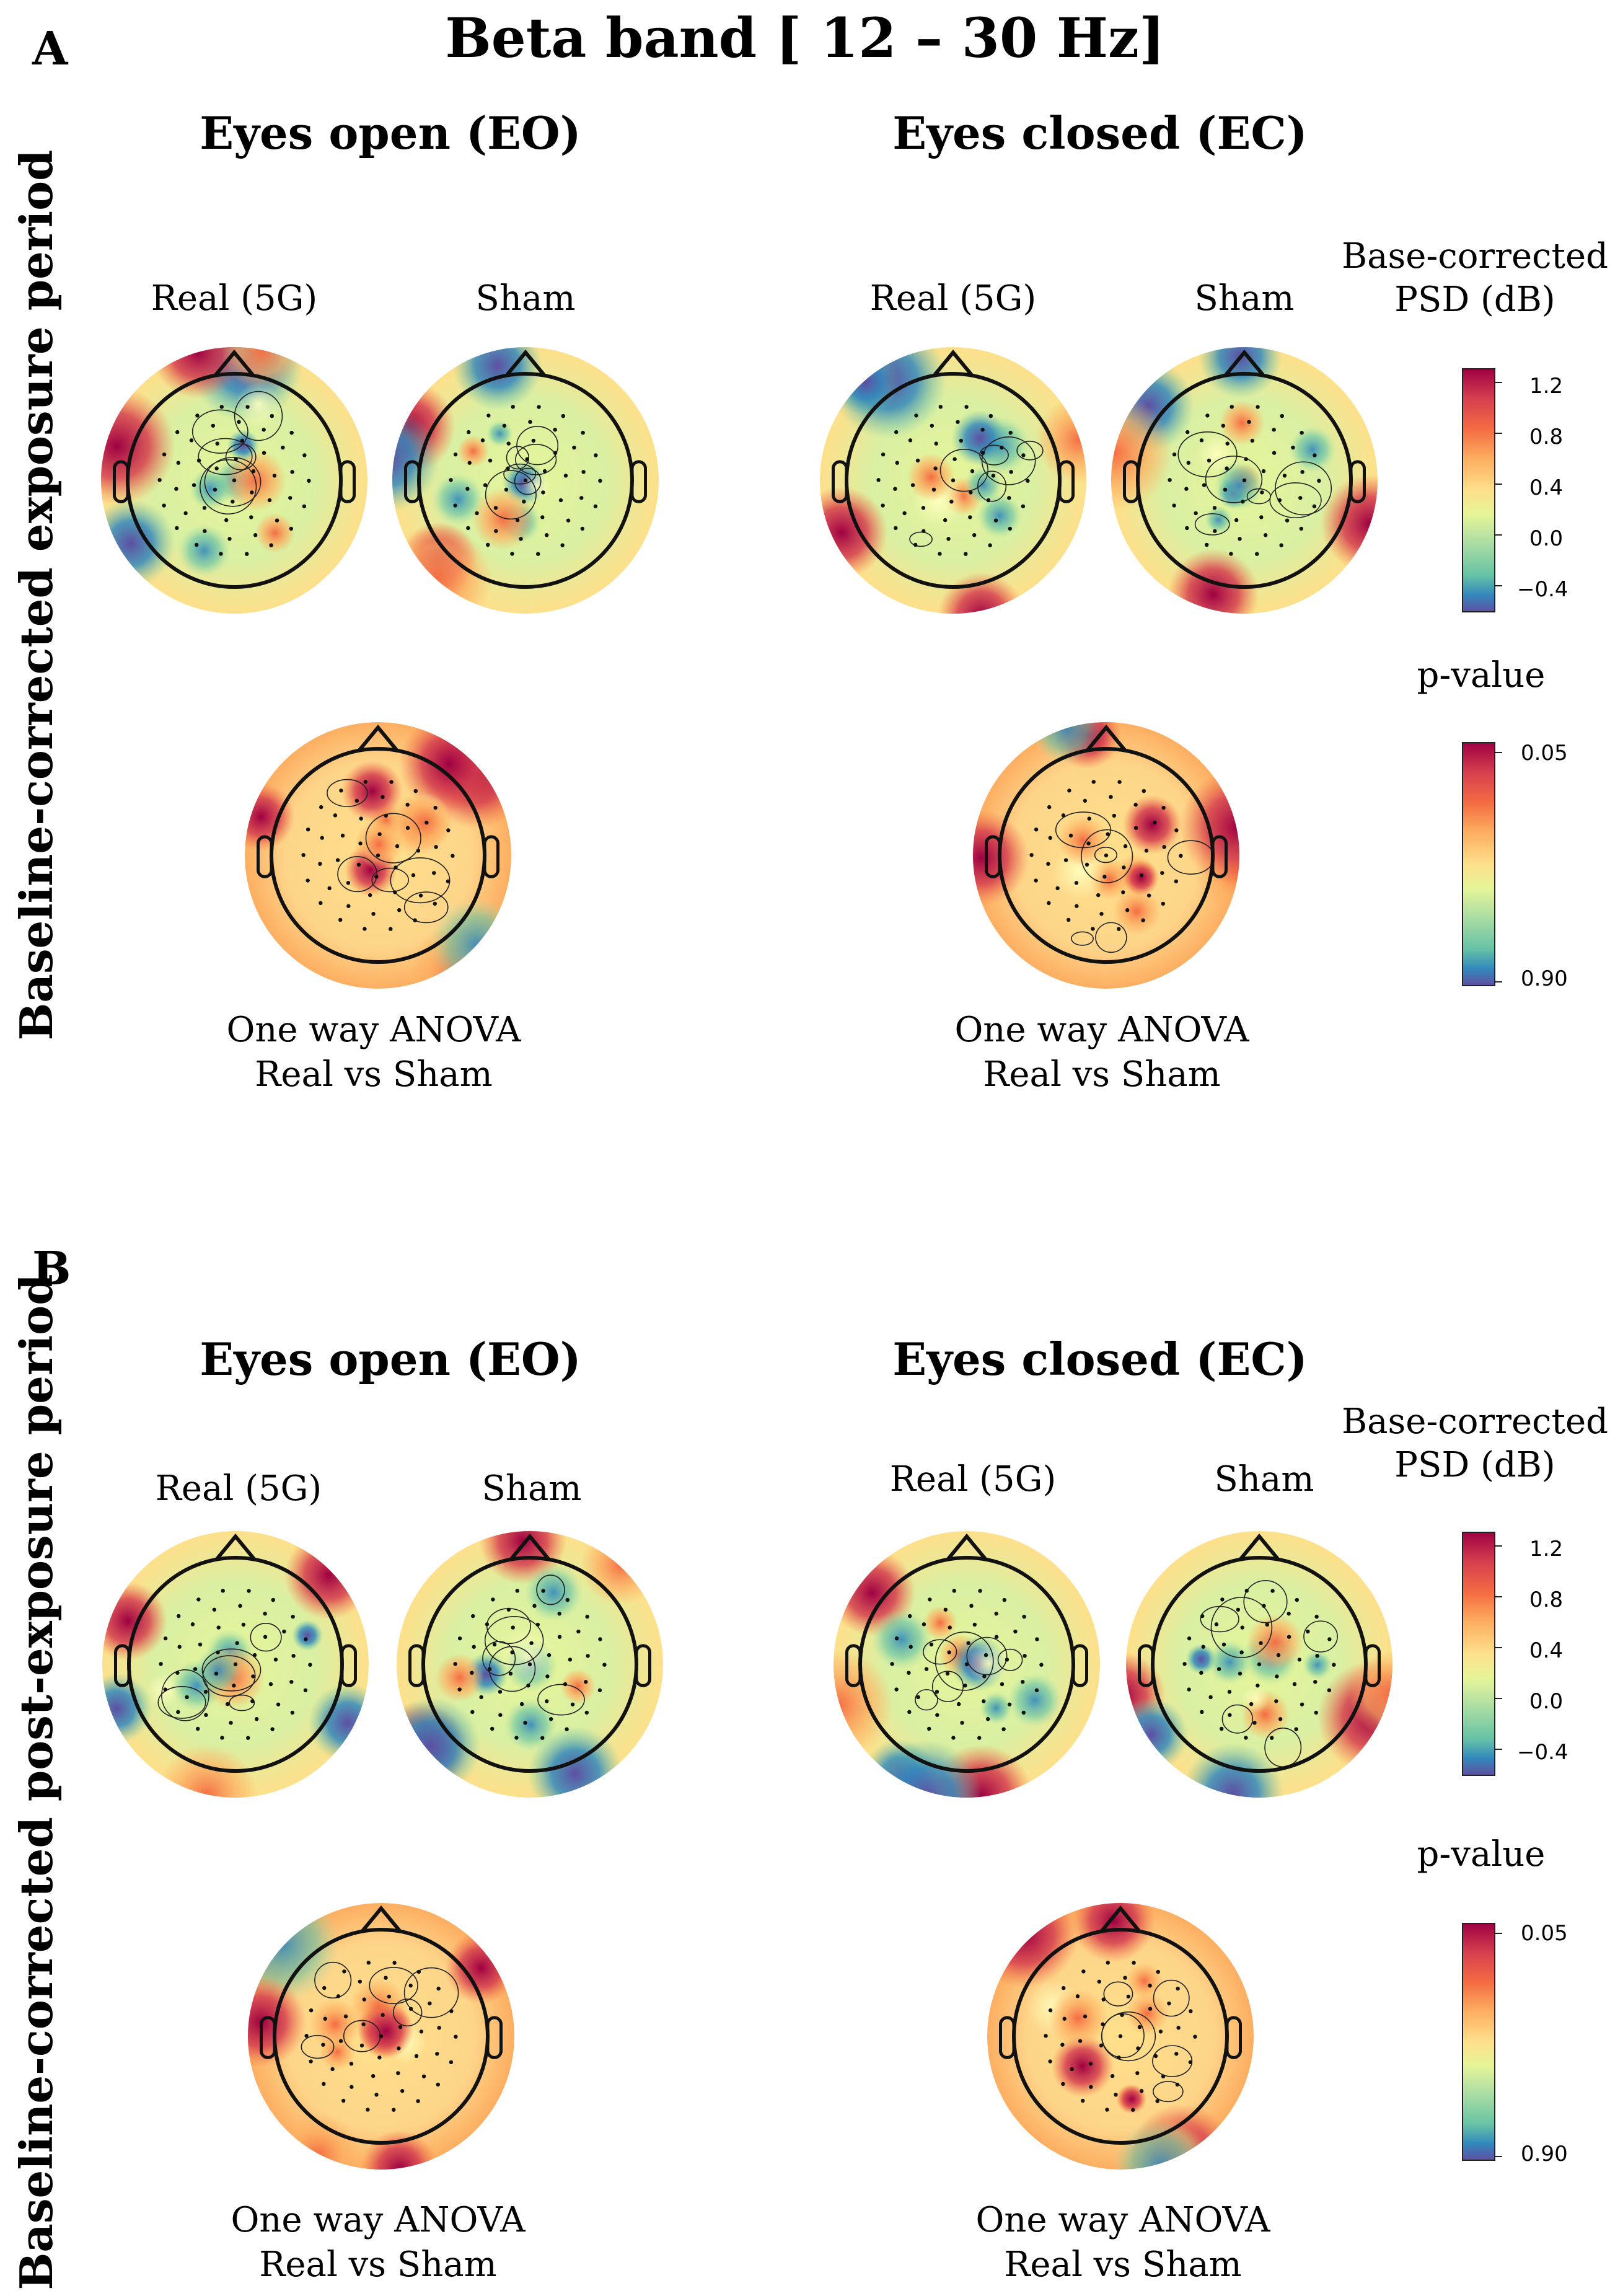  Describe the element at coordinates (1259, 1546) in the screenshot. I see `nose-outline` at that location.